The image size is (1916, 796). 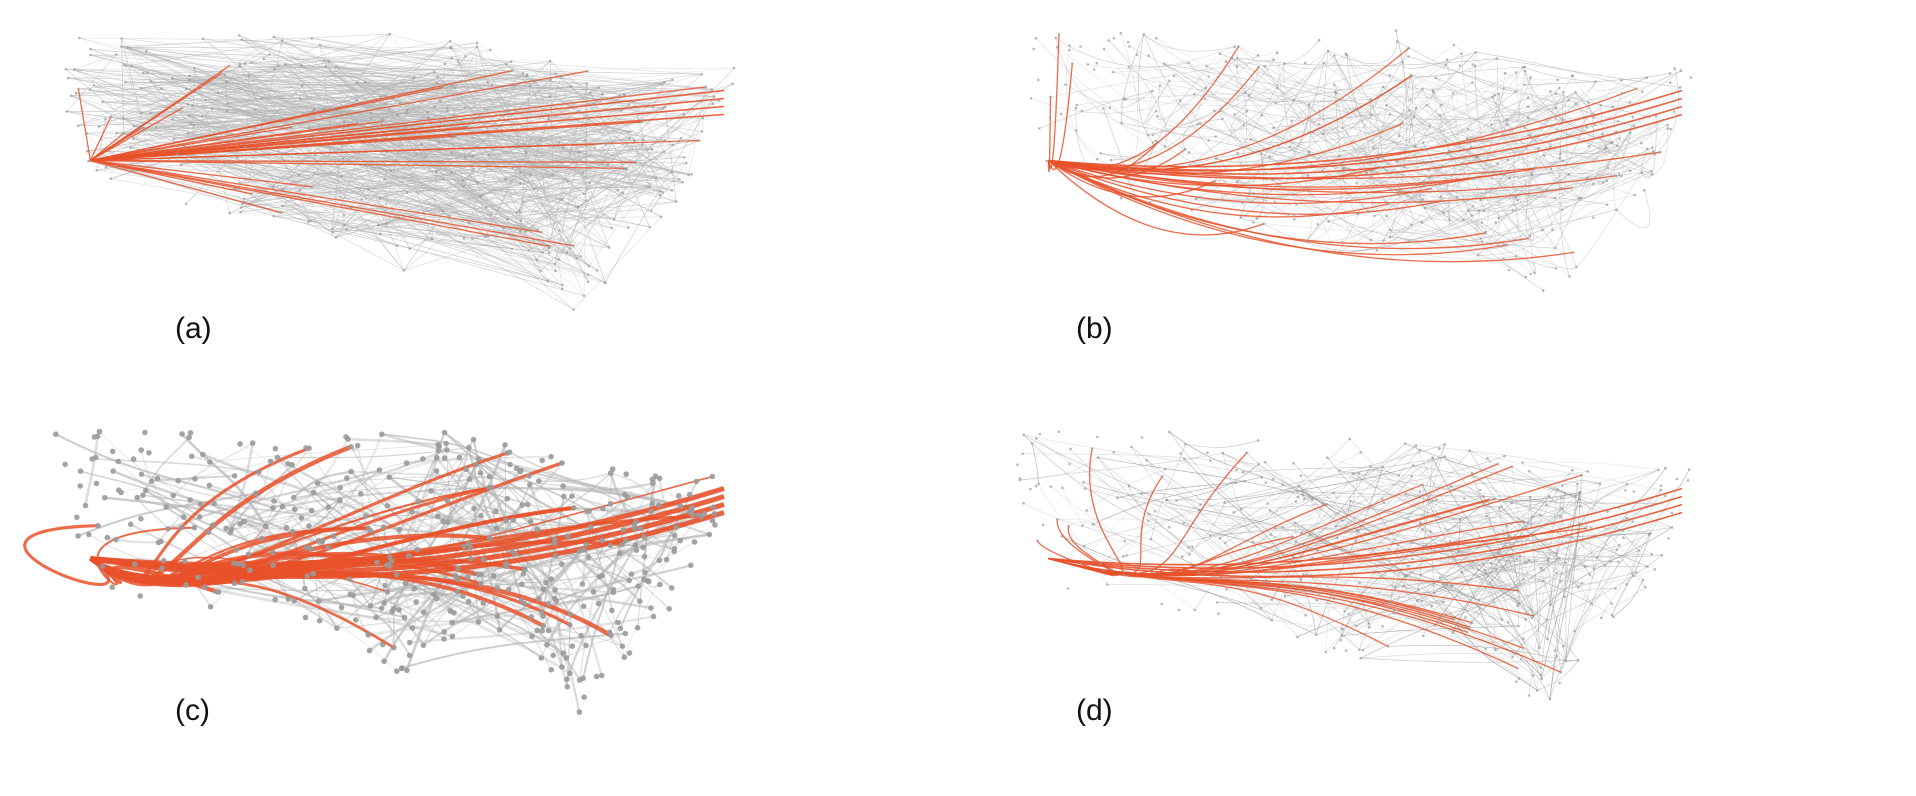 I want to click on panel-b-label: (b), so click(x=1094, y=328).